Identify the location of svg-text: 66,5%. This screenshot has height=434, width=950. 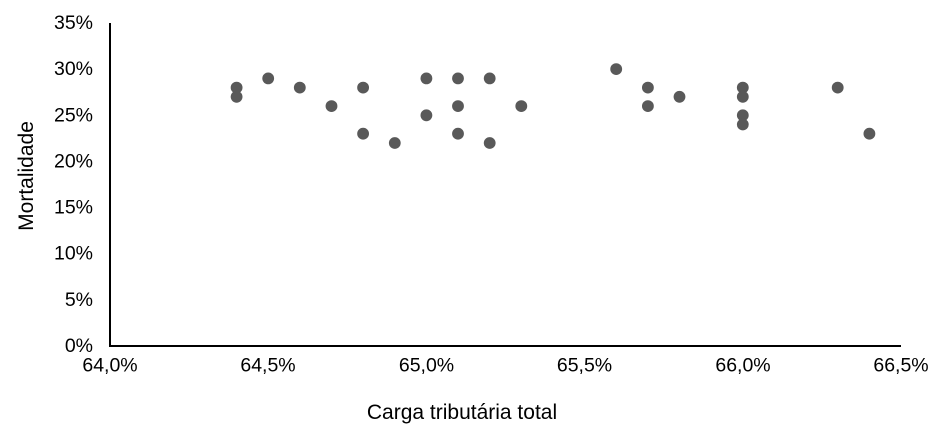
(900, 366).